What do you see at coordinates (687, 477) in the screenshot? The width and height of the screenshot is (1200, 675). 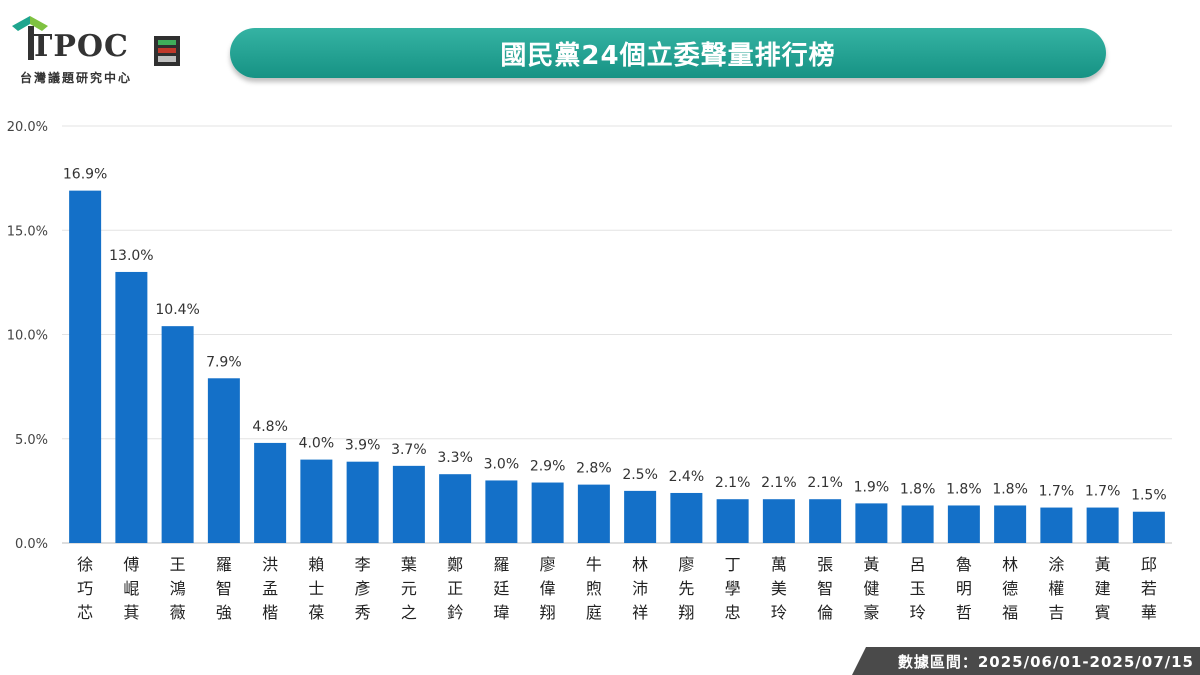 I see `data-label: 2.4%` at bounding box center [687, 477].